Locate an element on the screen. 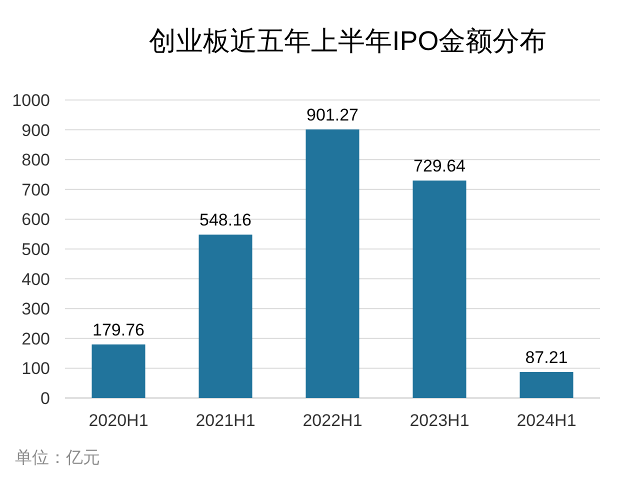 Image resolution: width=639 pixels, height=497 pixels. annotation: 单位：亿元 is located at coordinates (57, 457).